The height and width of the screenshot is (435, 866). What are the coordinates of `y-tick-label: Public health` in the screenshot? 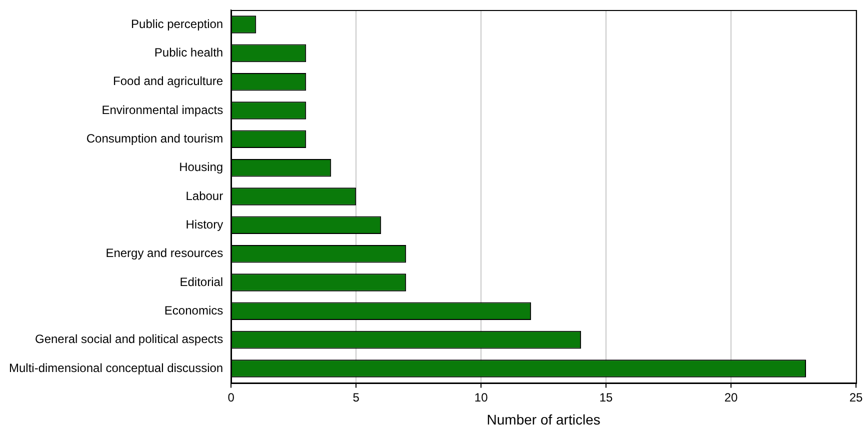 It's located at (189, 53).